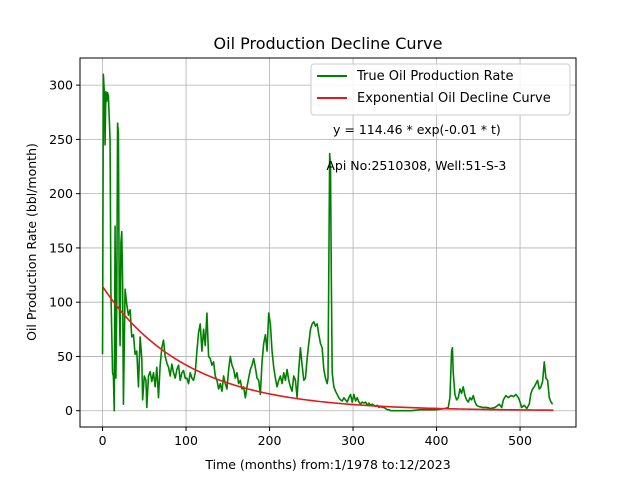 This screenshot has height=480, width=640. I want to click on well-id-annotation: Api No:2510308, Well:51-S-3, so click(416, 165).